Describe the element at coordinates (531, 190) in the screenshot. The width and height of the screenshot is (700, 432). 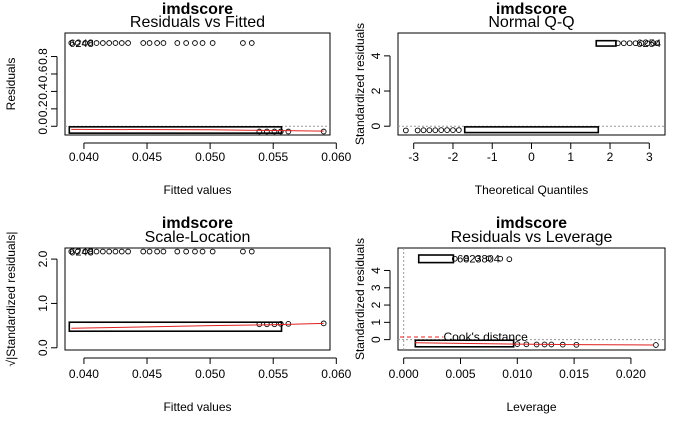
I see `x-axis-label: Theoretical Quantiles` at that location.